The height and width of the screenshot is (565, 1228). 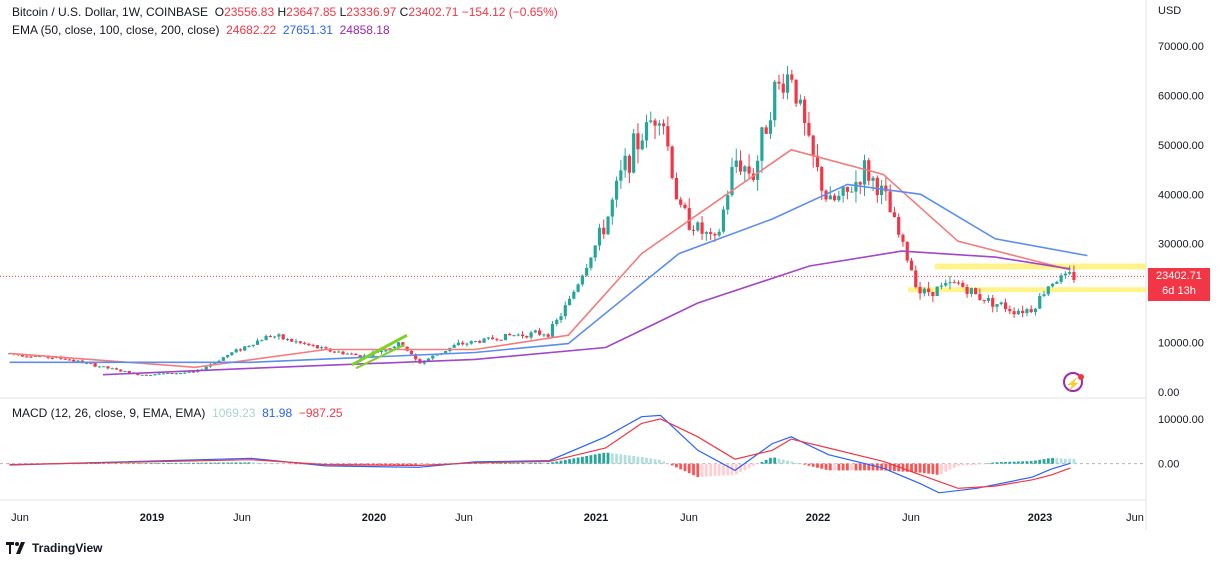 I want to click on notification-dot, so click(x=1081, y=377).